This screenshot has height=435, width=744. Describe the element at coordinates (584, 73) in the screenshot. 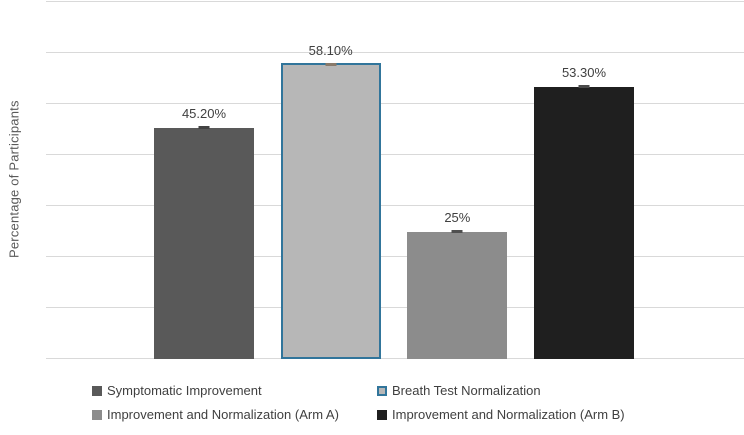

I see `bar-value-label: 53.30%` at that location.